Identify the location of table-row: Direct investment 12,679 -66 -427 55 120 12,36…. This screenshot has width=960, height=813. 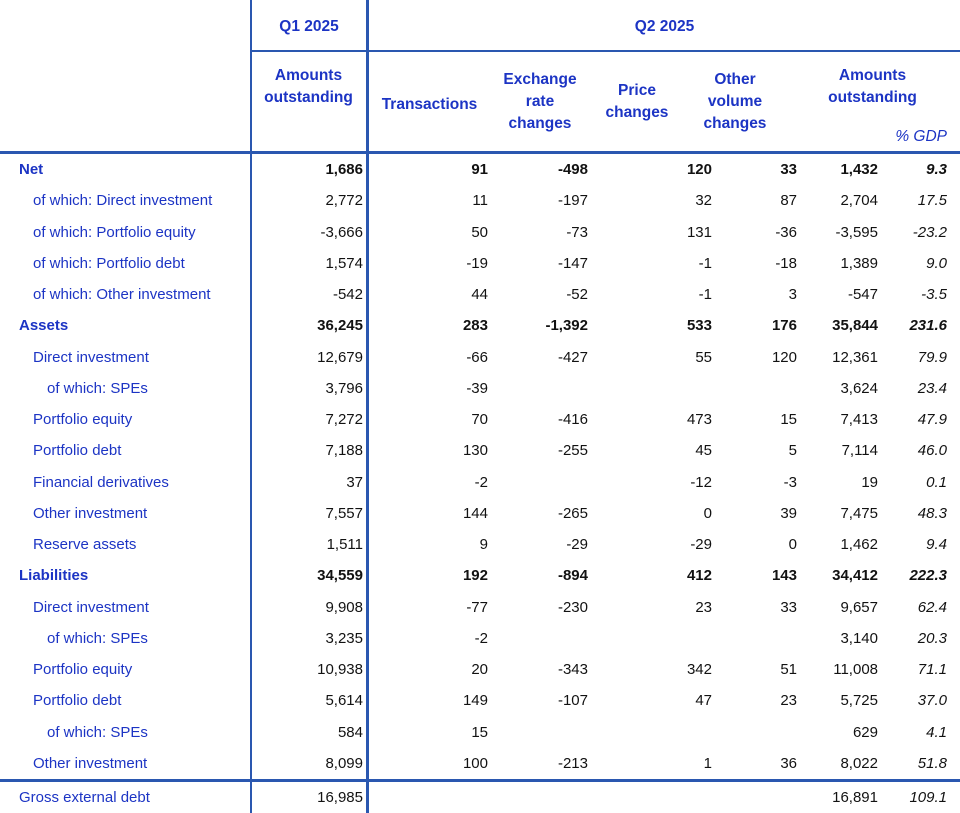
(480, 357).